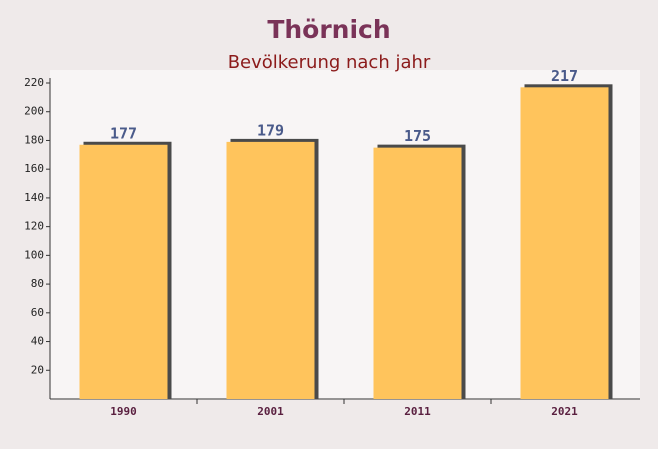  I want to click on y-tick-label: 120, so click(34, 226).